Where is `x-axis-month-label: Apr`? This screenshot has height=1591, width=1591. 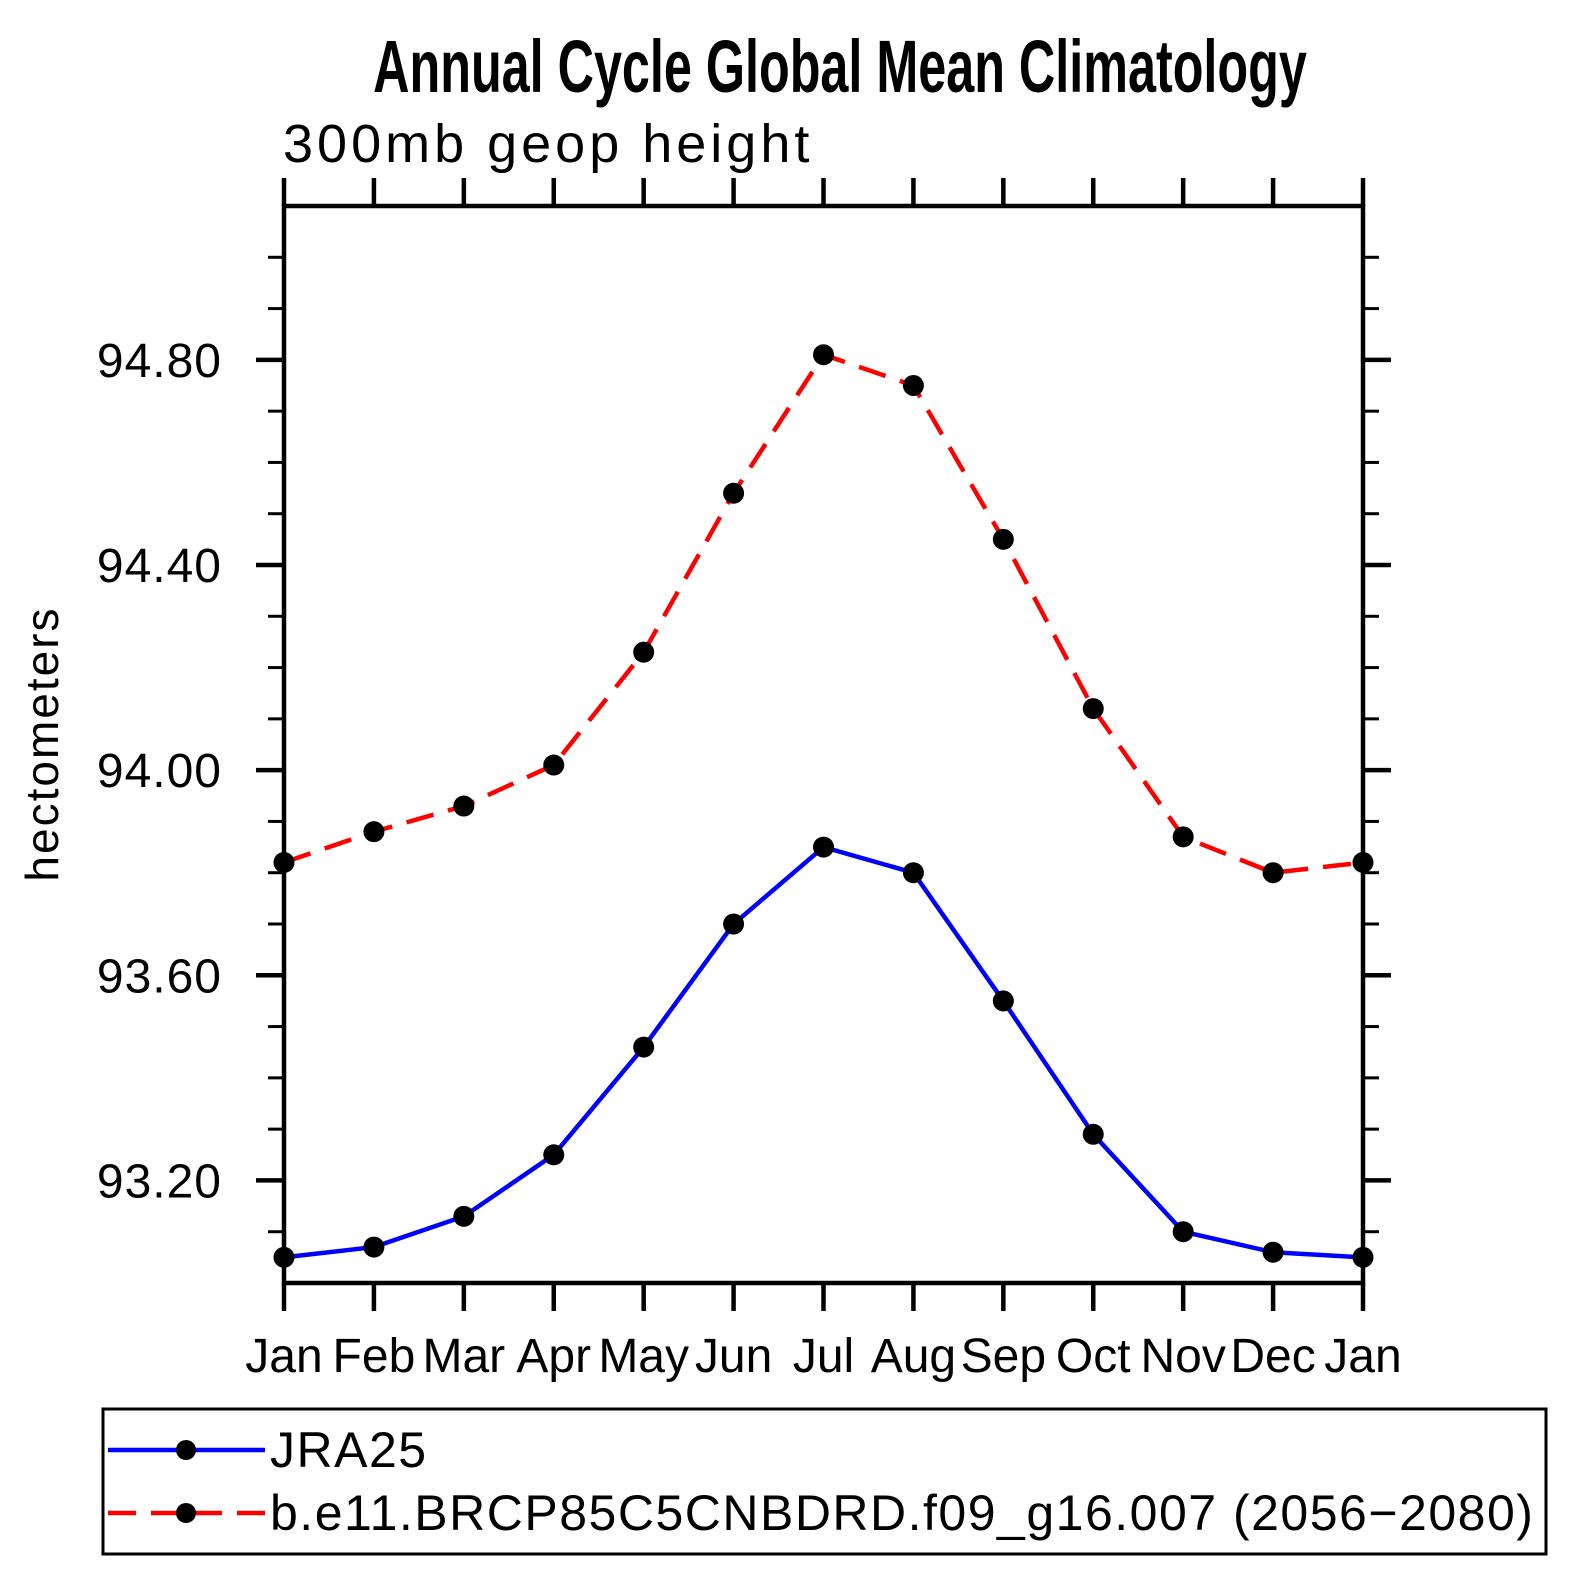
x-axis-month-label: Apr is located at coordinates (553, 1356).